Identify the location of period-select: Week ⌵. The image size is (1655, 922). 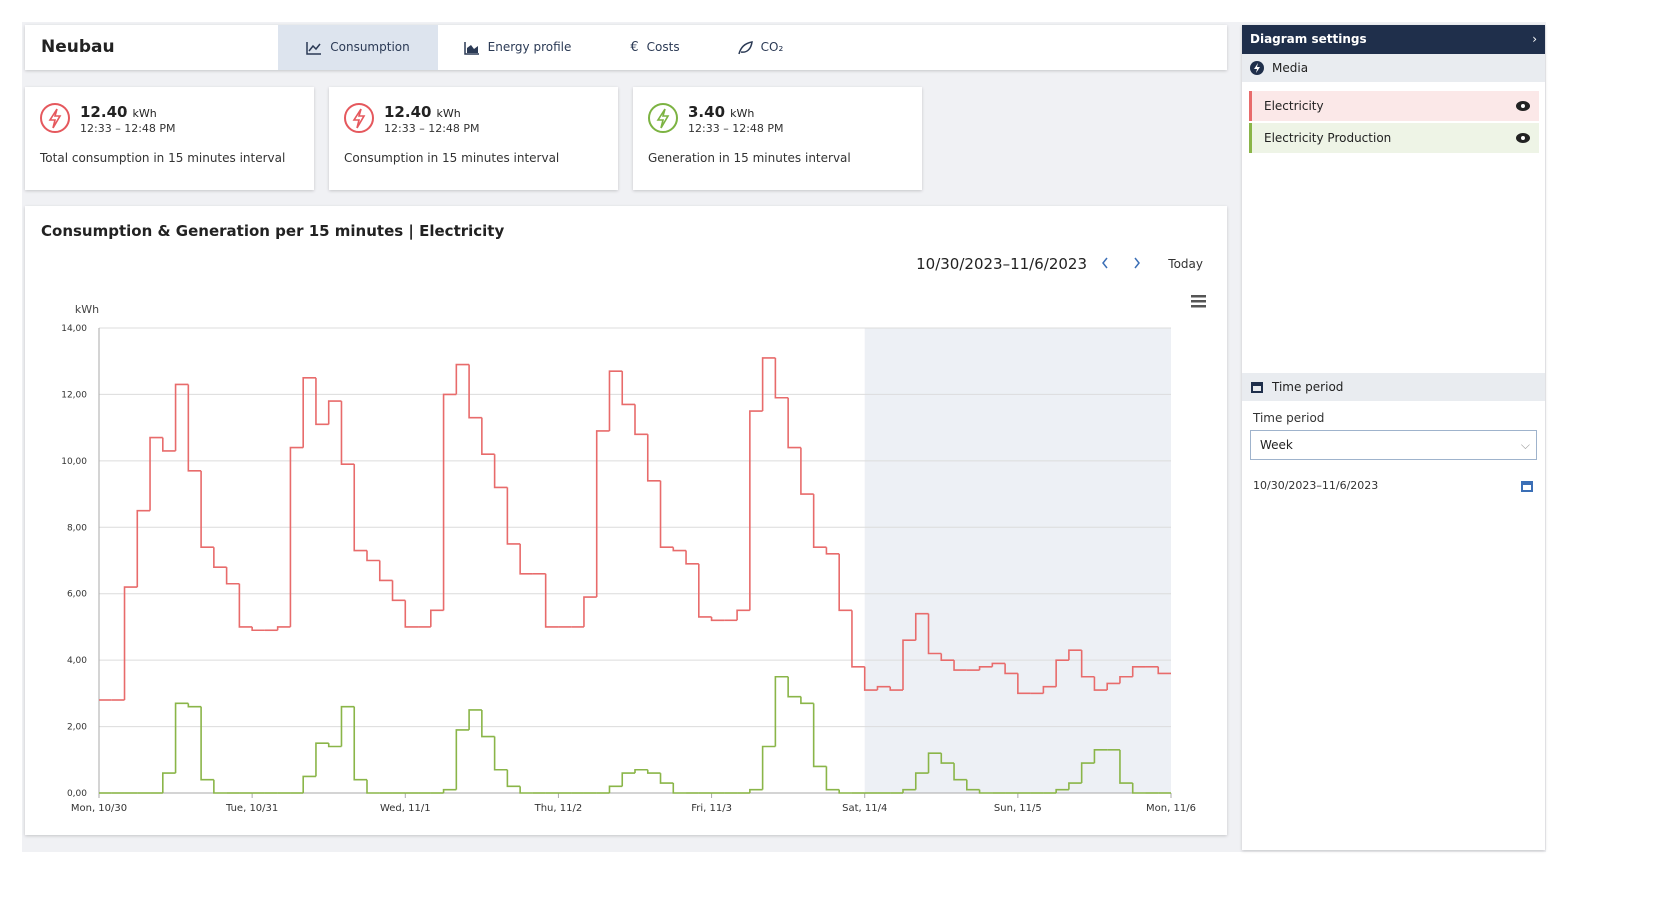
(1393, 445).